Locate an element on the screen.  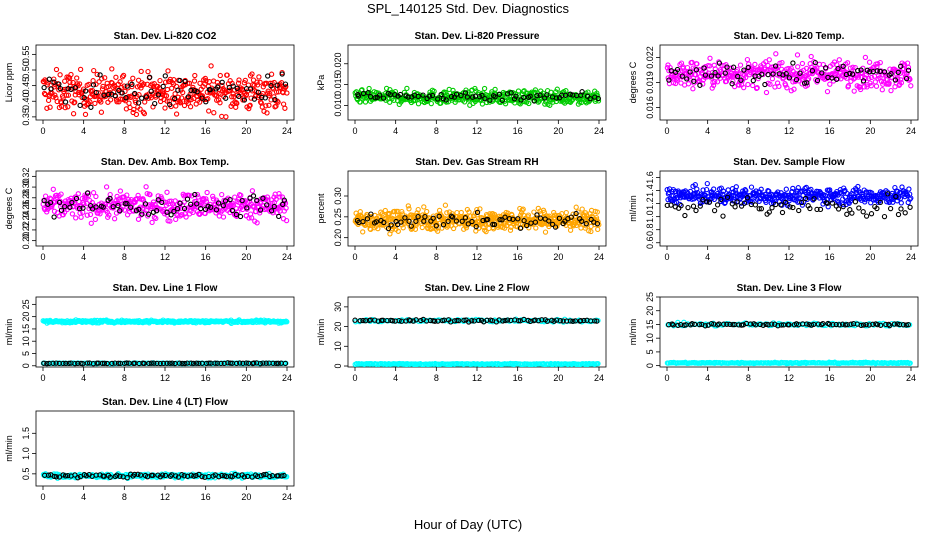
x-tick-label: 24 is located at coordinates (911, 378).